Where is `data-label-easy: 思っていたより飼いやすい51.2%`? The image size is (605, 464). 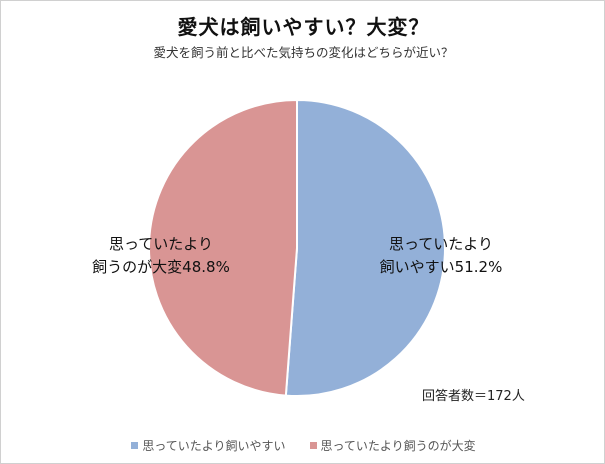
data-label-easy: 思っていたより飼いやすい51.2% is located at coordinates (441, 255).